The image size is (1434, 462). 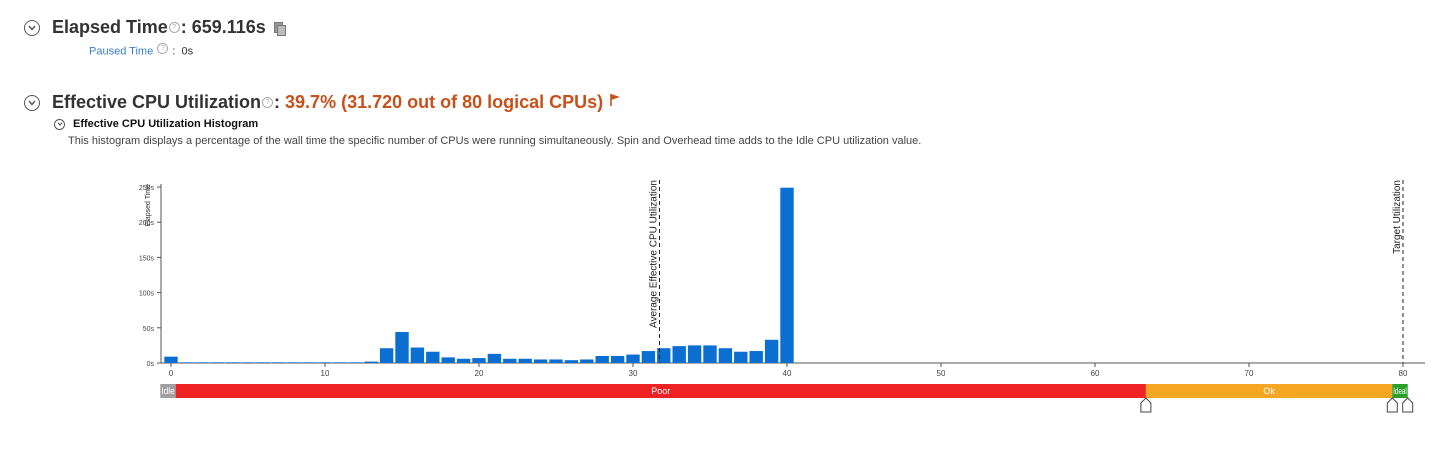 I want to click on elapsed-time-label: Elapsed Time, so click(x=110, y=27).